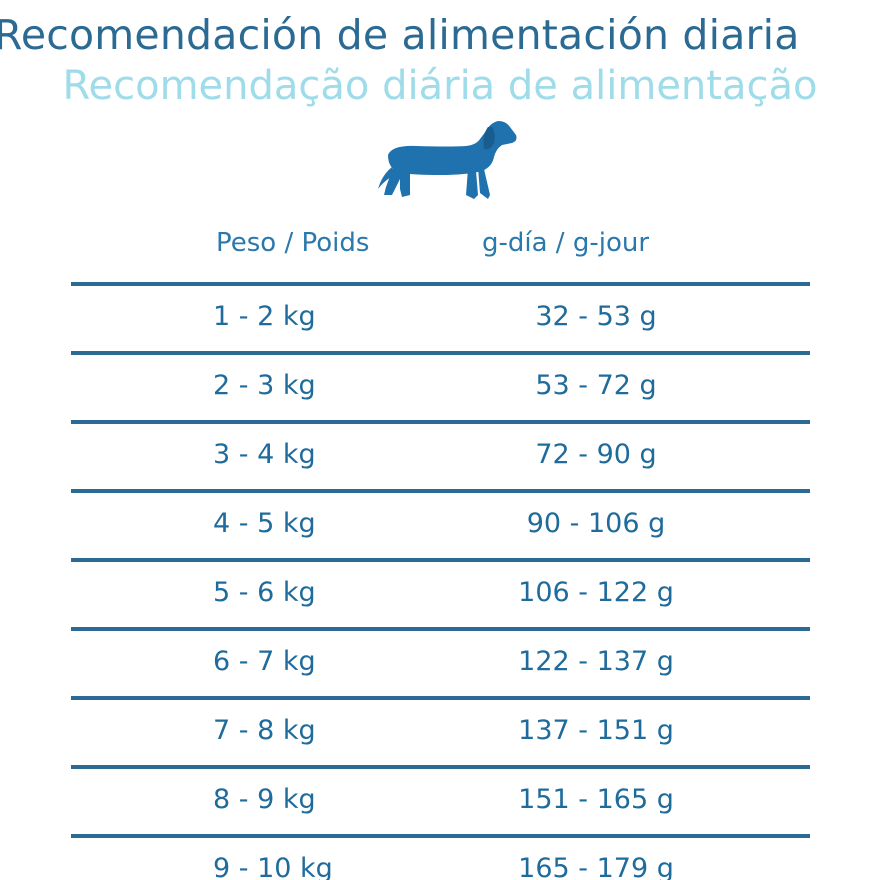 This screenshot has width=880, height=880. Describe the element at coordinates (596, 523) in the screenshot. I see `grams-cell: 90 - 106 g` at that location.